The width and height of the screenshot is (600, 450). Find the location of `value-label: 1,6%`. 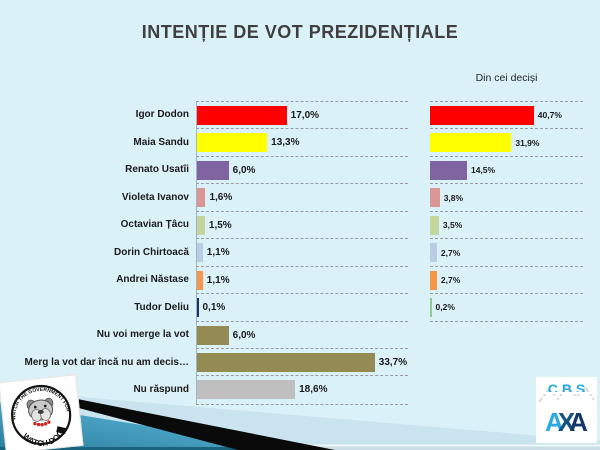

value-label: 1,6% is located at coordinates (221, 198).